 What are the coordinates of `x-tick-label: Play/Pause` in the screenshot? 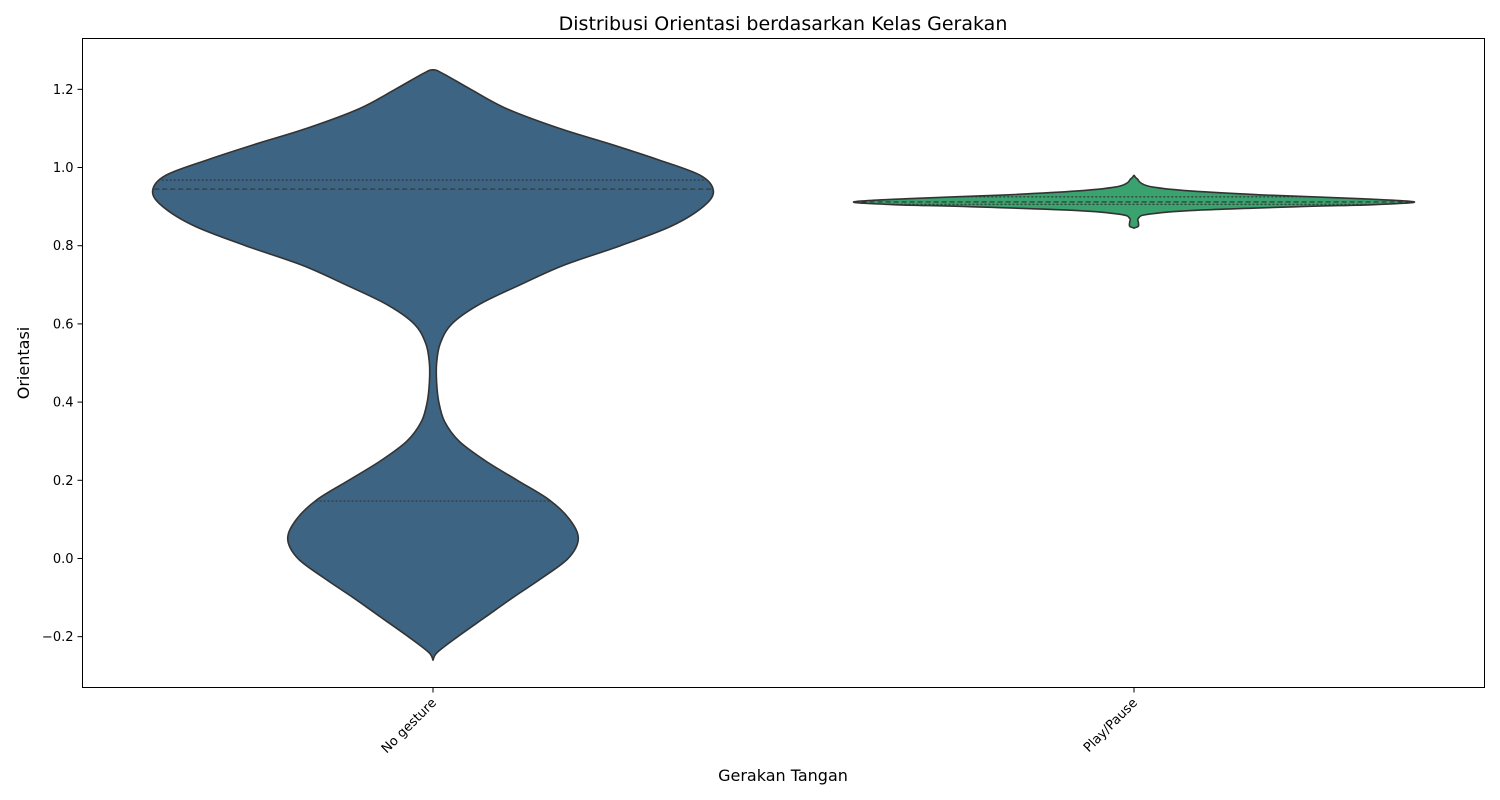 It's located at (1111, 726).